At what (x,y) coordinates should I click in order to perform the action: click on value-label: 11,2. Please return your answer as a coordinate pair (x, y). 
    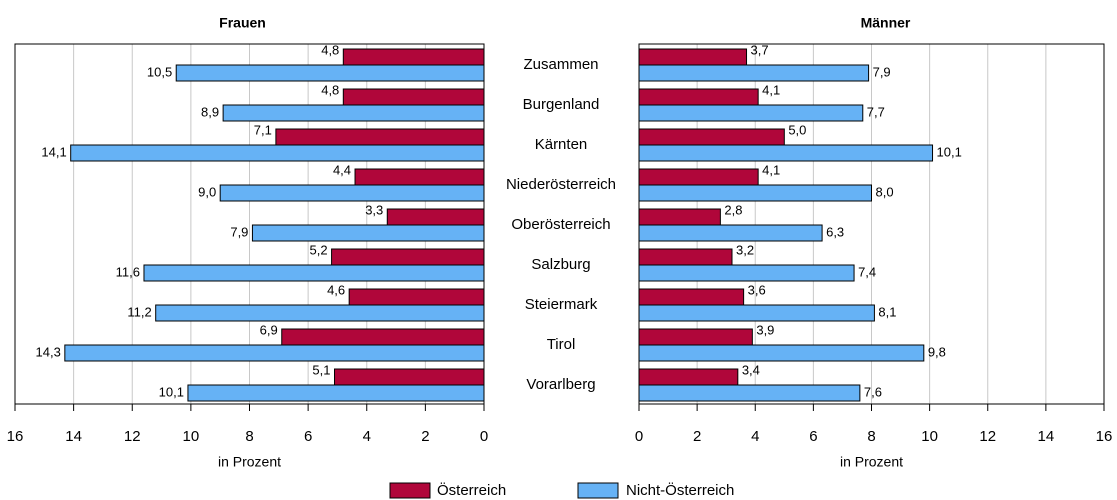
    Looking at the image, I should click on (139, 311).